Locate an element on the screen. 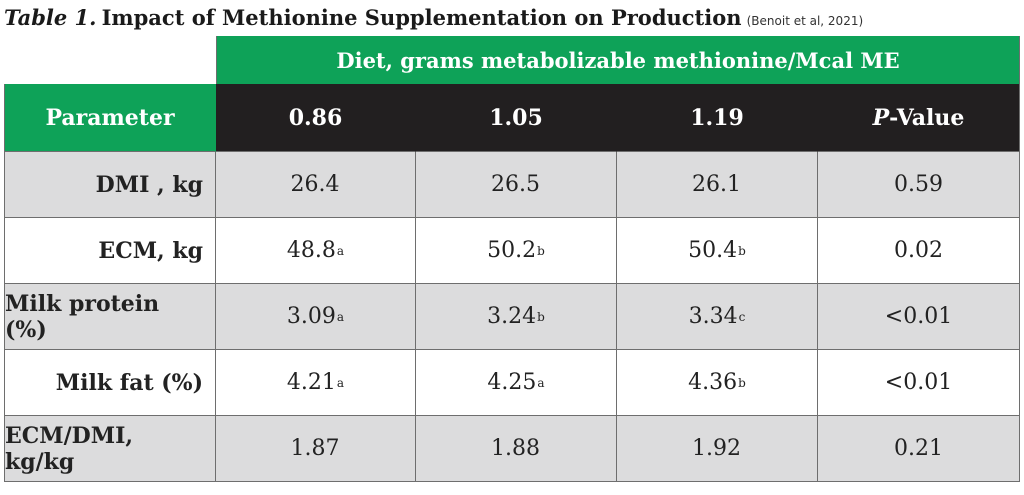 This screenshot has width=1024, height=495. value: 1.88 is located at coordinates (515, 448).